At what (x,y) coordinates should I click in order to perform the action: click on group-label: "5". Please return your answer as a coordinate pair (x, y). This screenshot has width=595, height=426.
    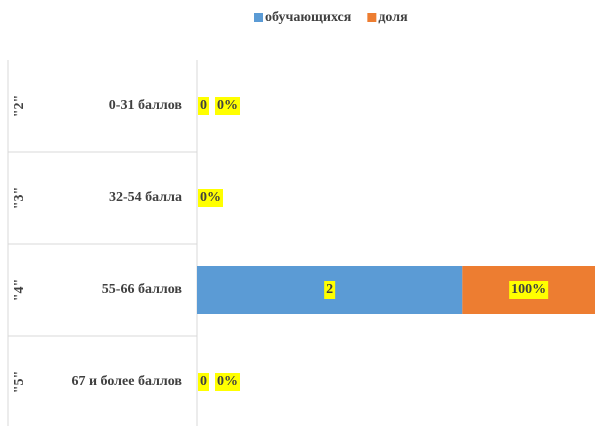
    Looking at the image, I should click on (19, 382).